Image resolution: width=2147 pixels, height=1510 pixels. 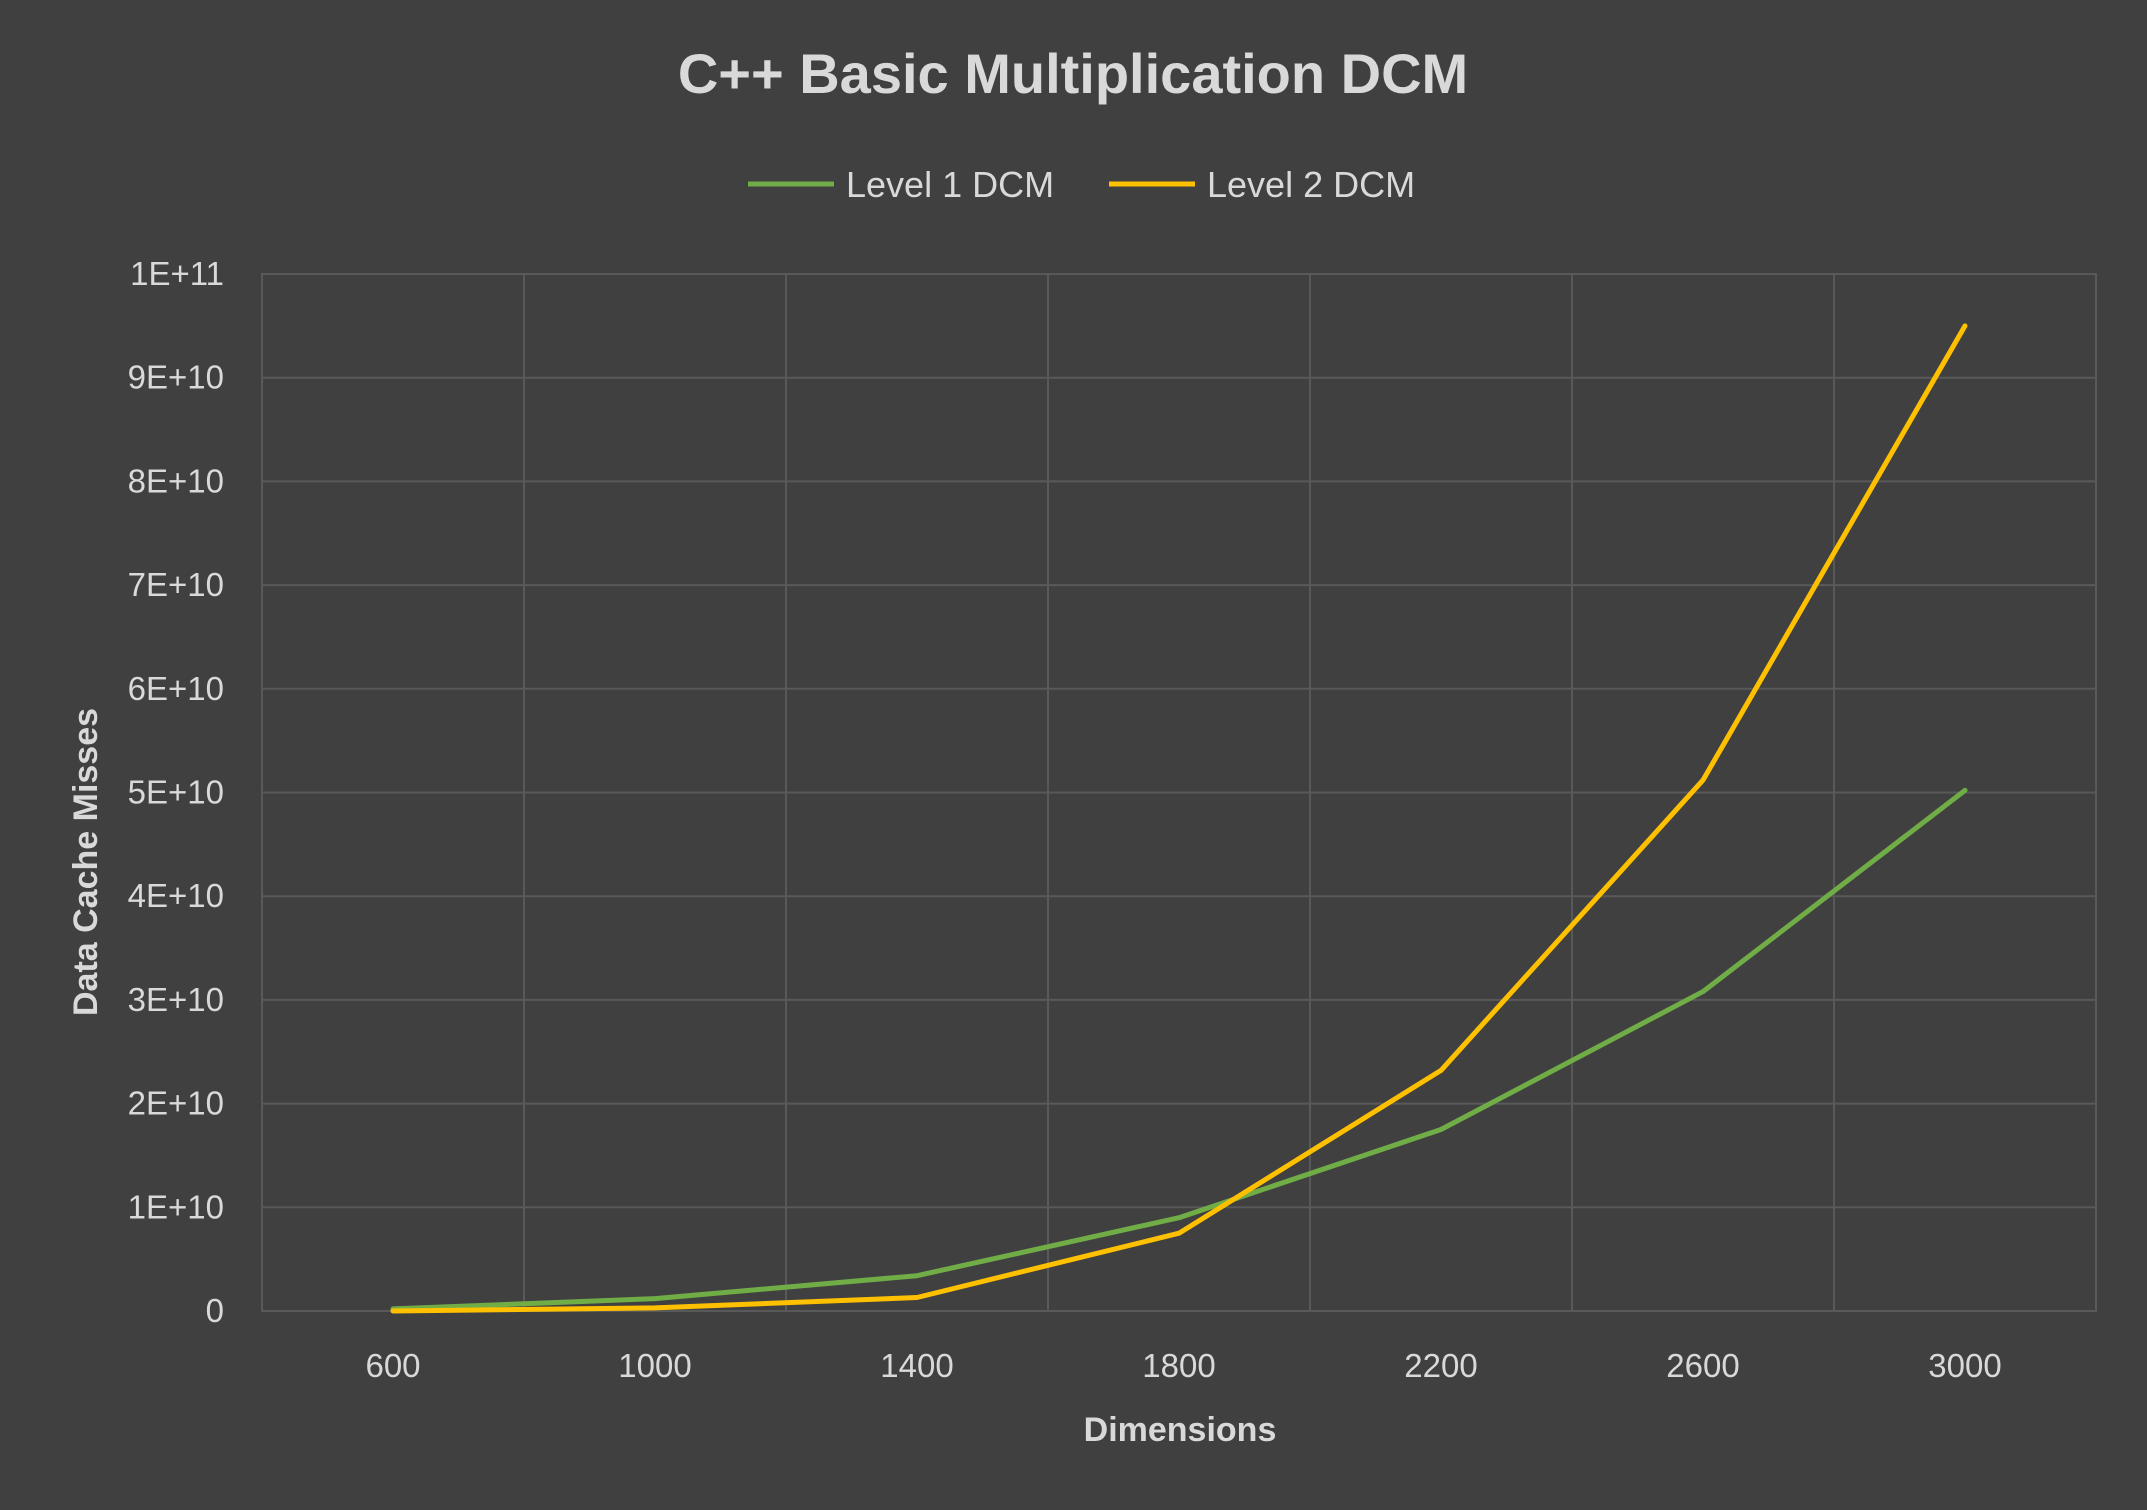 What do you see at coordinates (1180, 1430) in the screenshot?
I see `x-axis-title: Dimensions` at bounding box center [1180, 1430].